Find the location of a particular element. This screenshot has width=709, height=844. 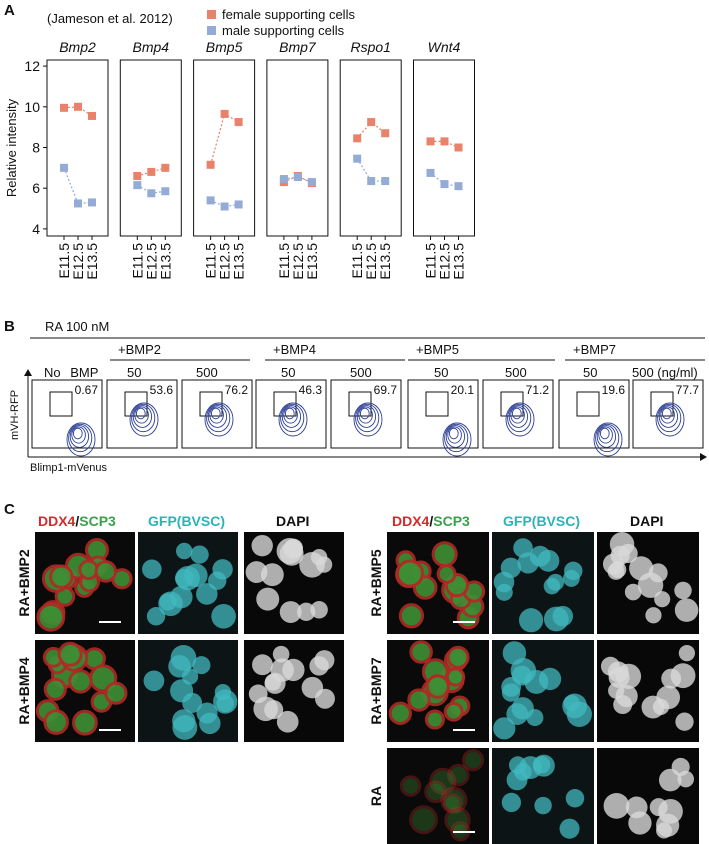

legend-label: male supporting cells is located at coordinates (283, 30).